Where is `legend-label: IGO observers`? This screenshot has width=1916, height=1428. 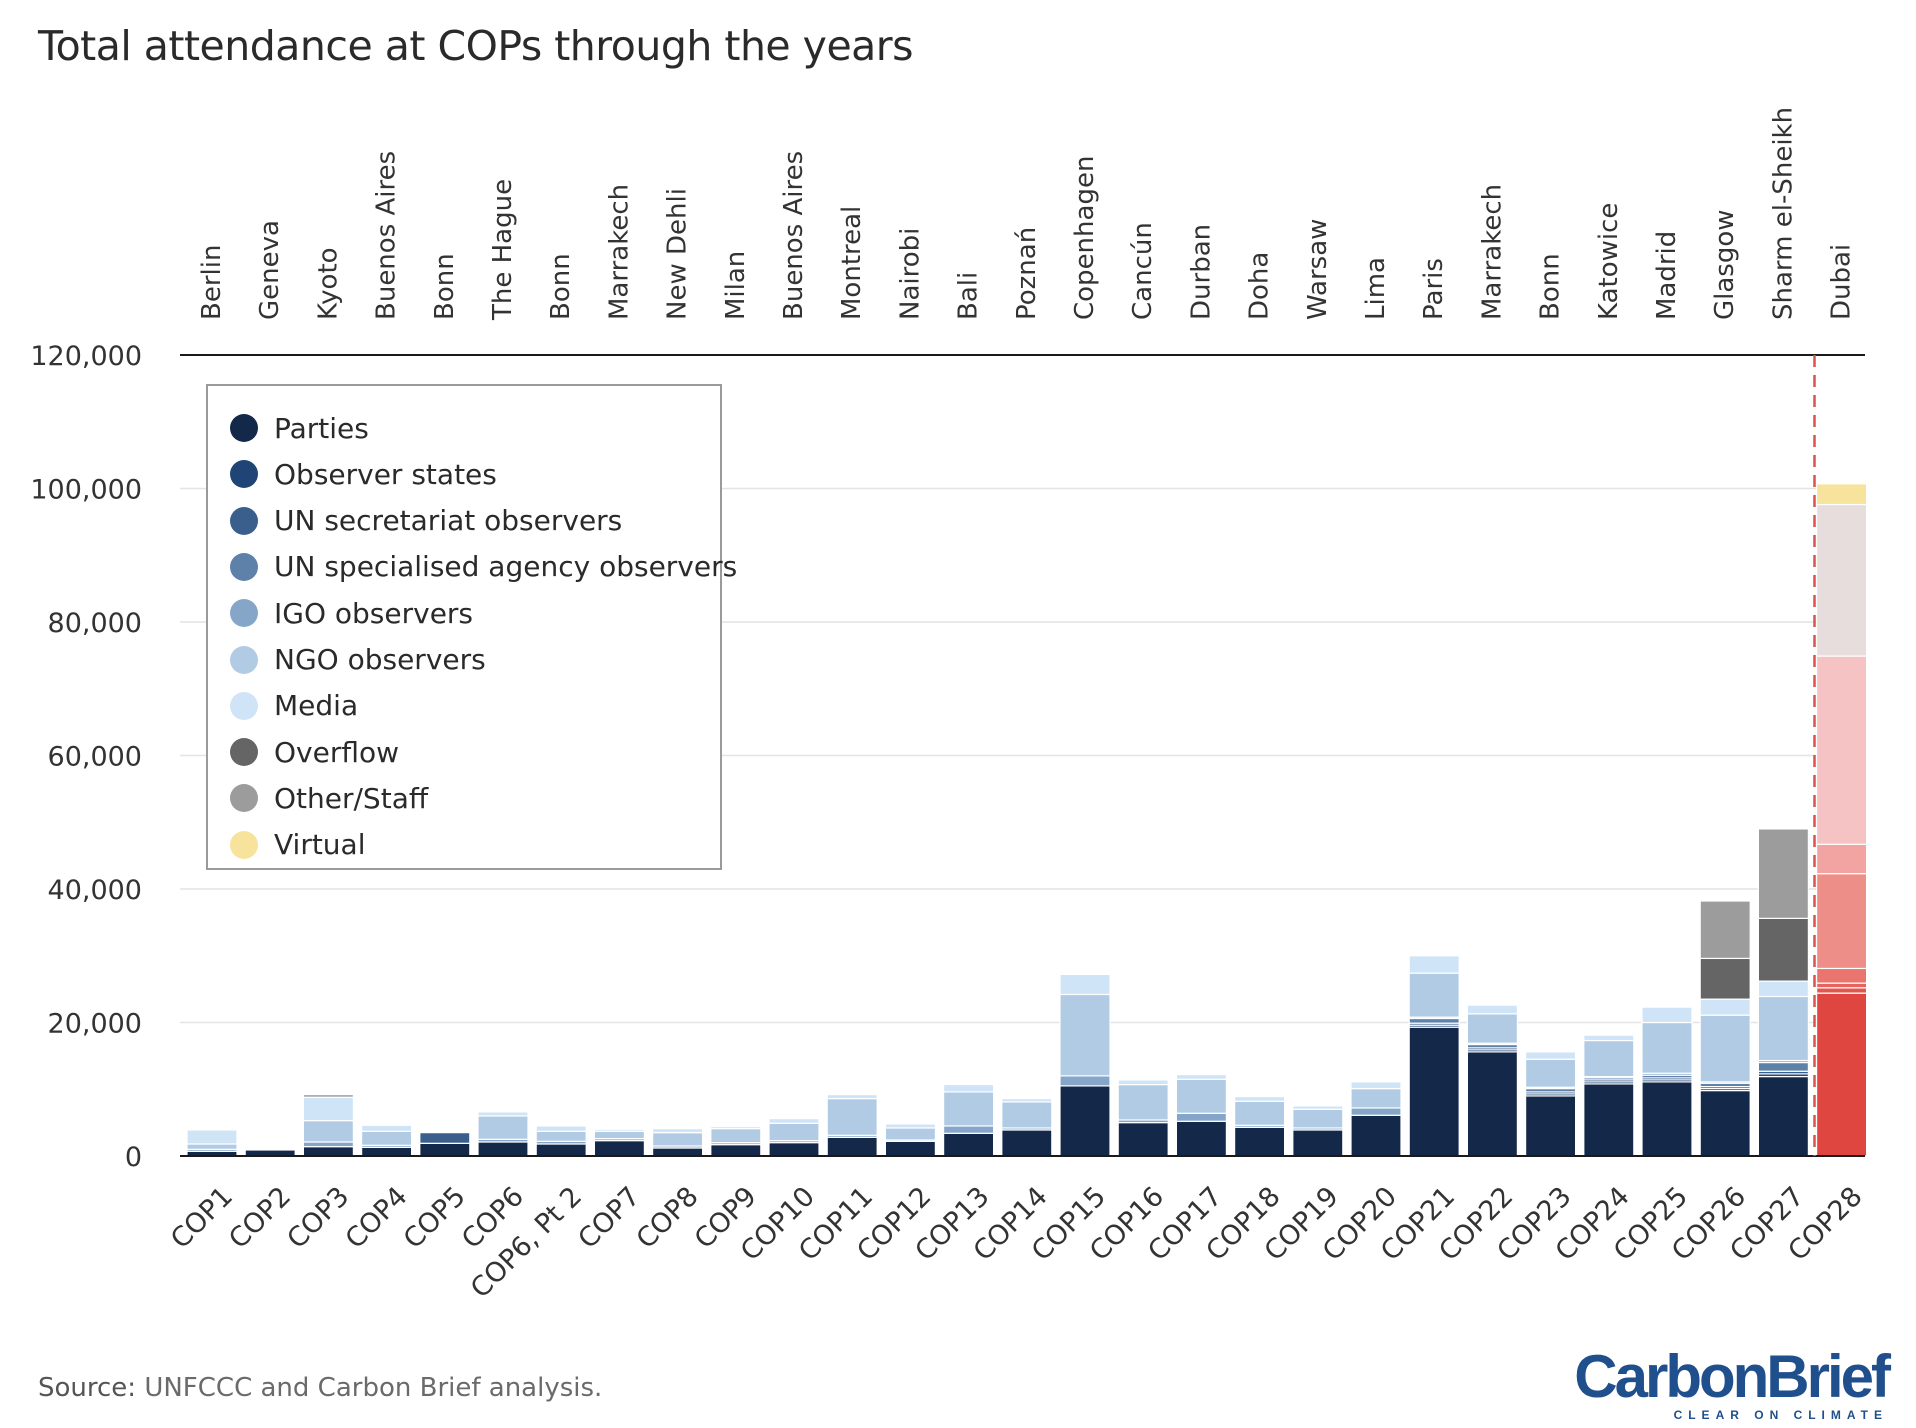 legend-label: IGO observers is located at coordinates (374, 613).